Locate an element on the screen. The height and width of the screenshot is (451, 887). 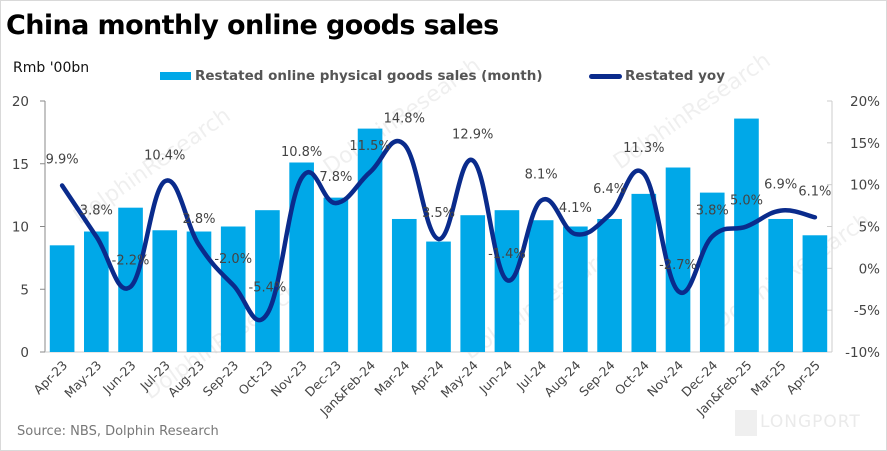
yoy-data-label: 6.1% is located at coordinates (814, 191).